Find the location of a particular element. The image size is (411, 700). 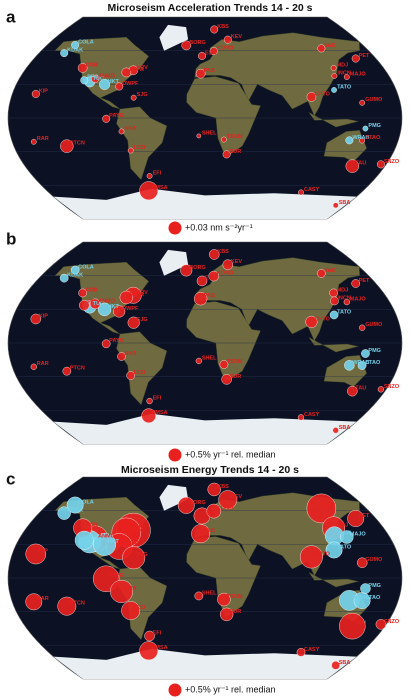

panel-letter: b is located at coordinates (11, 238).